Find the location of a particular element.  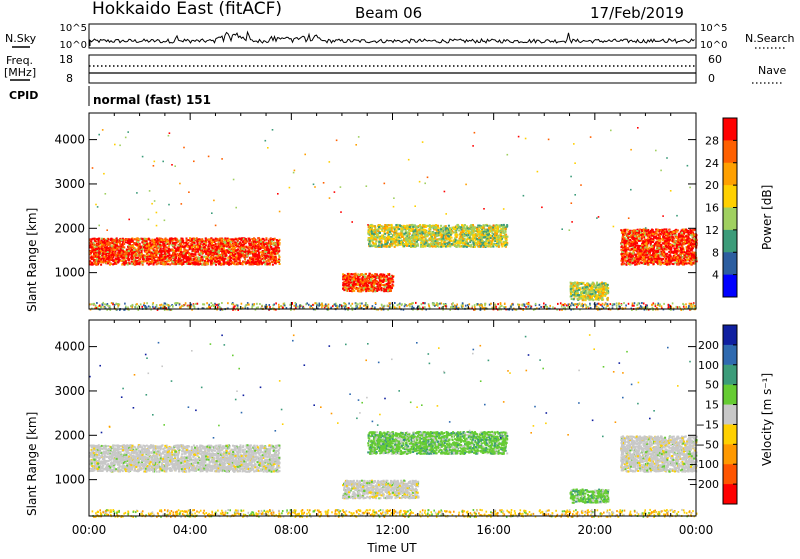

freq-tick-low: 8 is located at coordinates (69, 78).